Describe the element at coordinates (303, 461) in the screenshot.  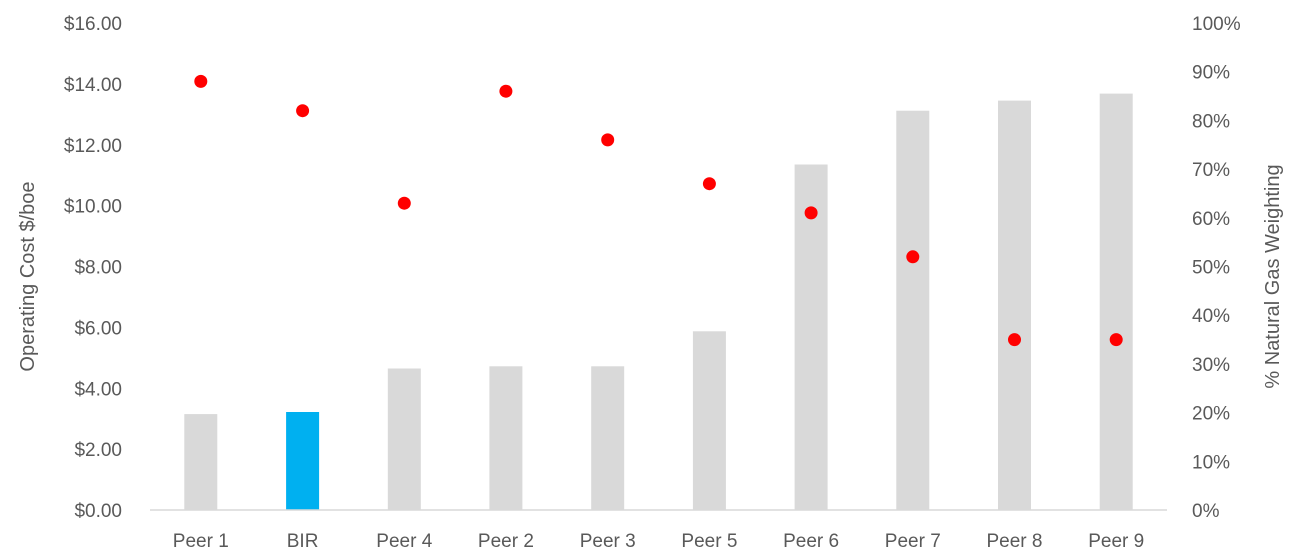
I see `bar-bir` at that location.